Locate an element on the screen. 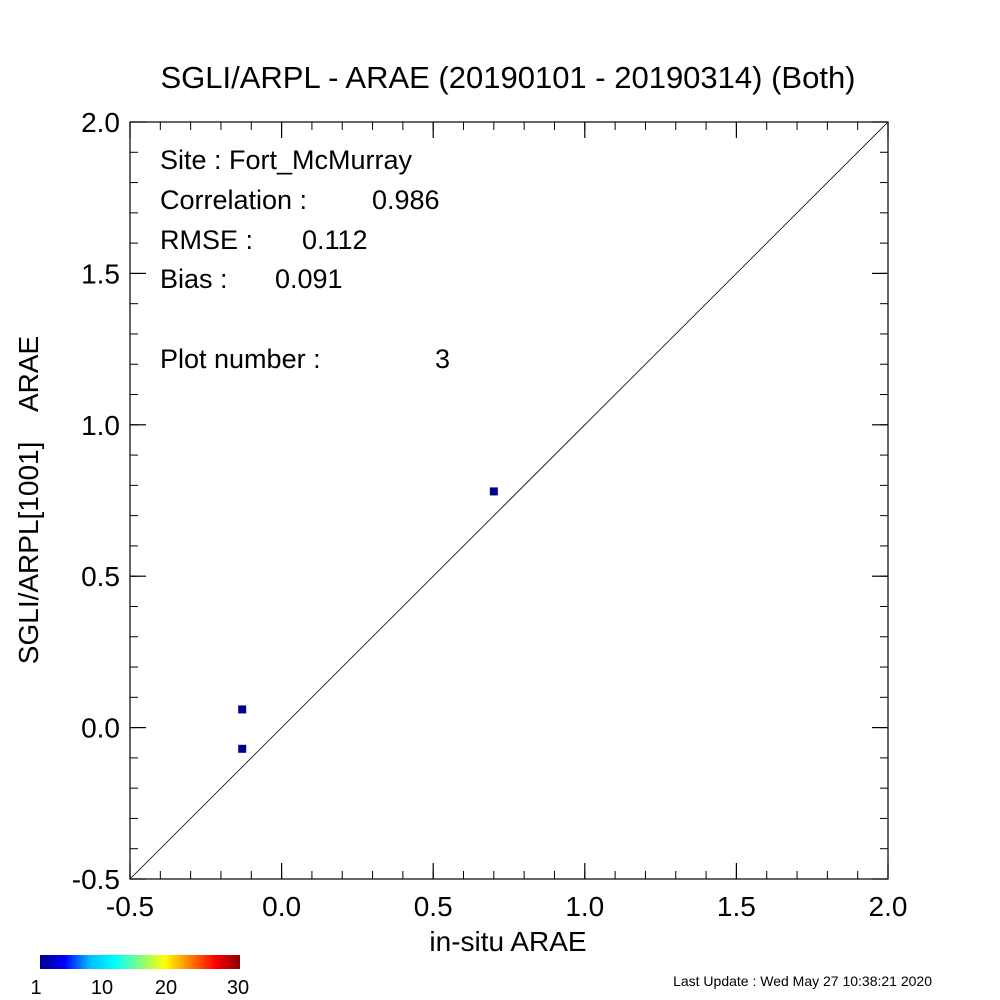 This screenshot has width=1000, height=1000. data-points is located at coordinates (368, 620).